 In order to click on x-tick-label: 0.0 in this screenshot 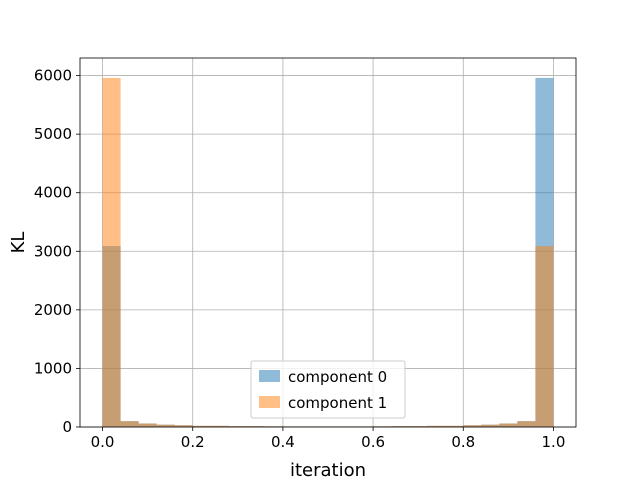, I will do `click(103, 442)`.